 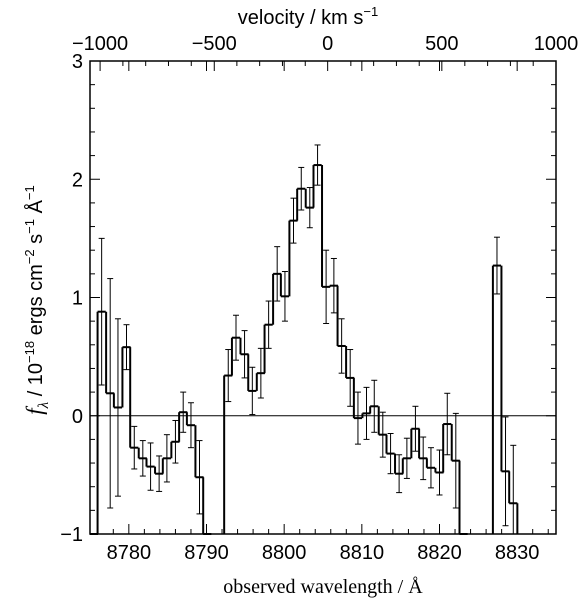 I want to click on x-axis-label: observed wavelength / Å, so click(x=323, y=587).